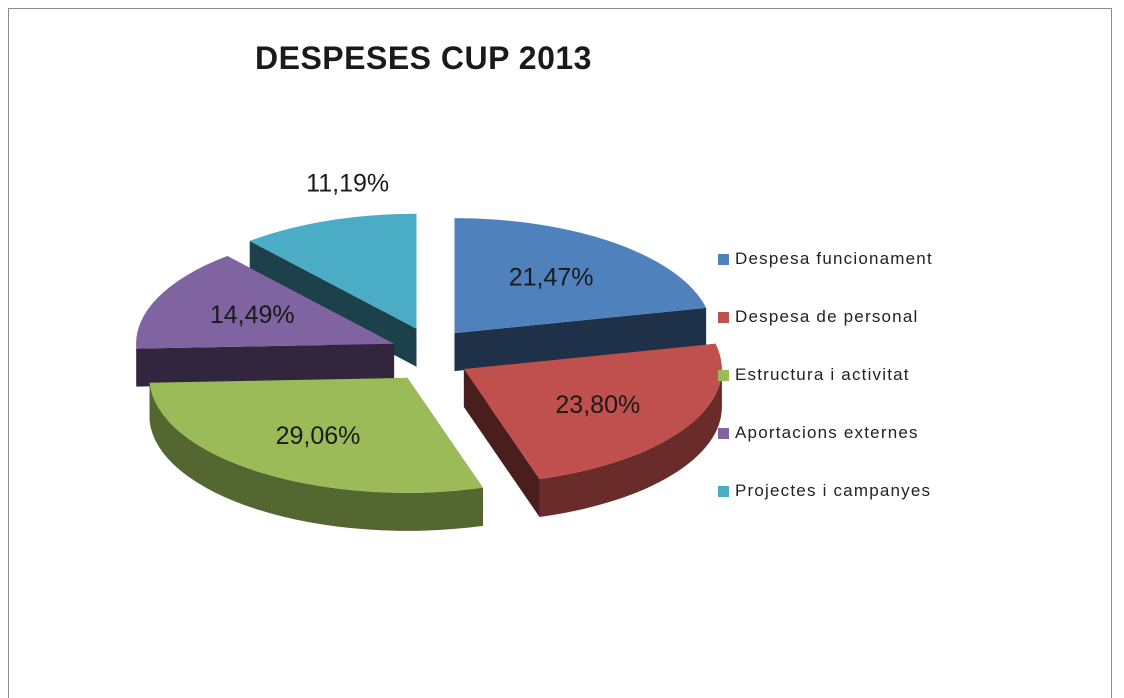  I want to click on legend-item-estructura-i-activitat: Estructura i activitat, so click(825, 375).